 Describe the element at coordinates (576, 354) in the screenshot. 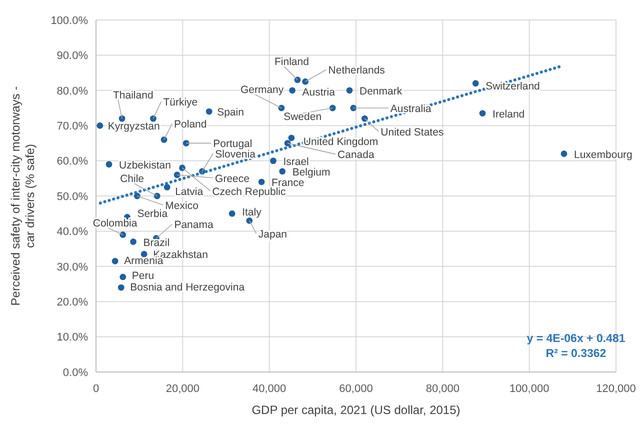

I see `annotation: R² = 0.3362` at that location.